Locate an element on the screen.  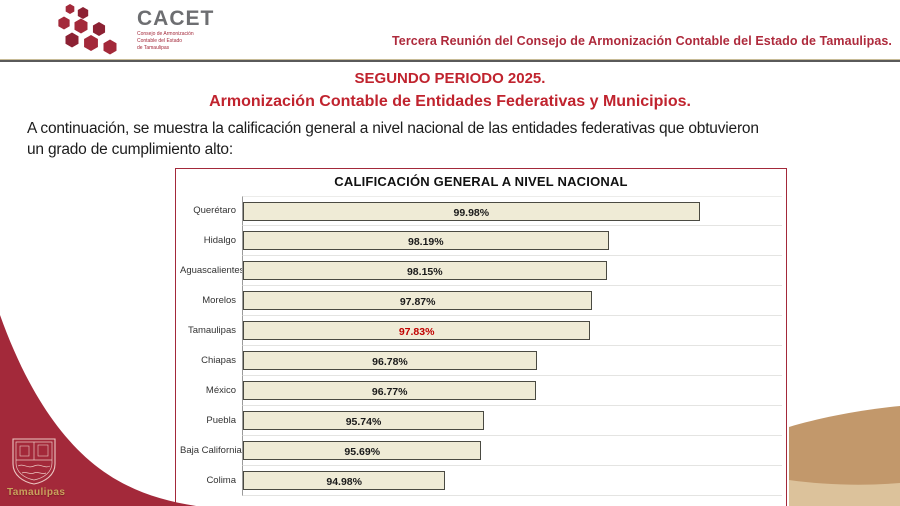
bar-track: 96.77% is located at coordinates (512, 391).